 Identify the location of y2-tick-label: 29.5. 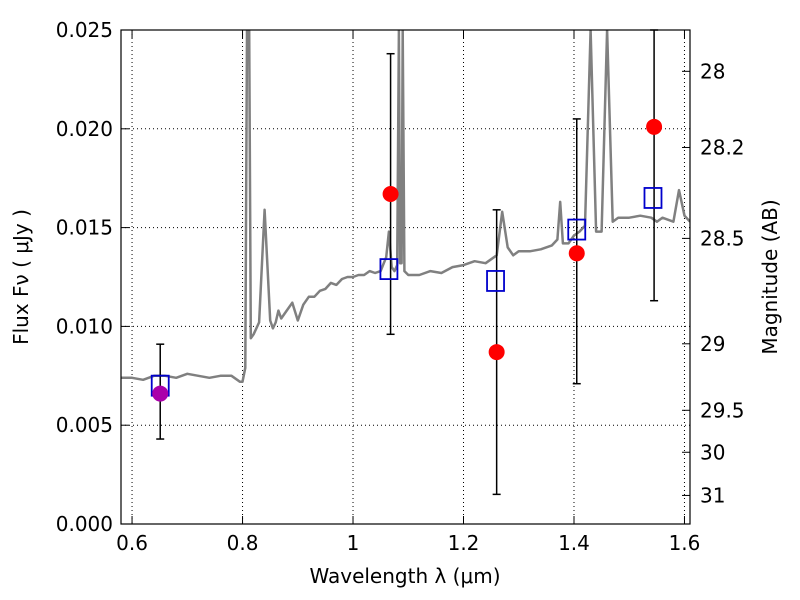
(722, 410).